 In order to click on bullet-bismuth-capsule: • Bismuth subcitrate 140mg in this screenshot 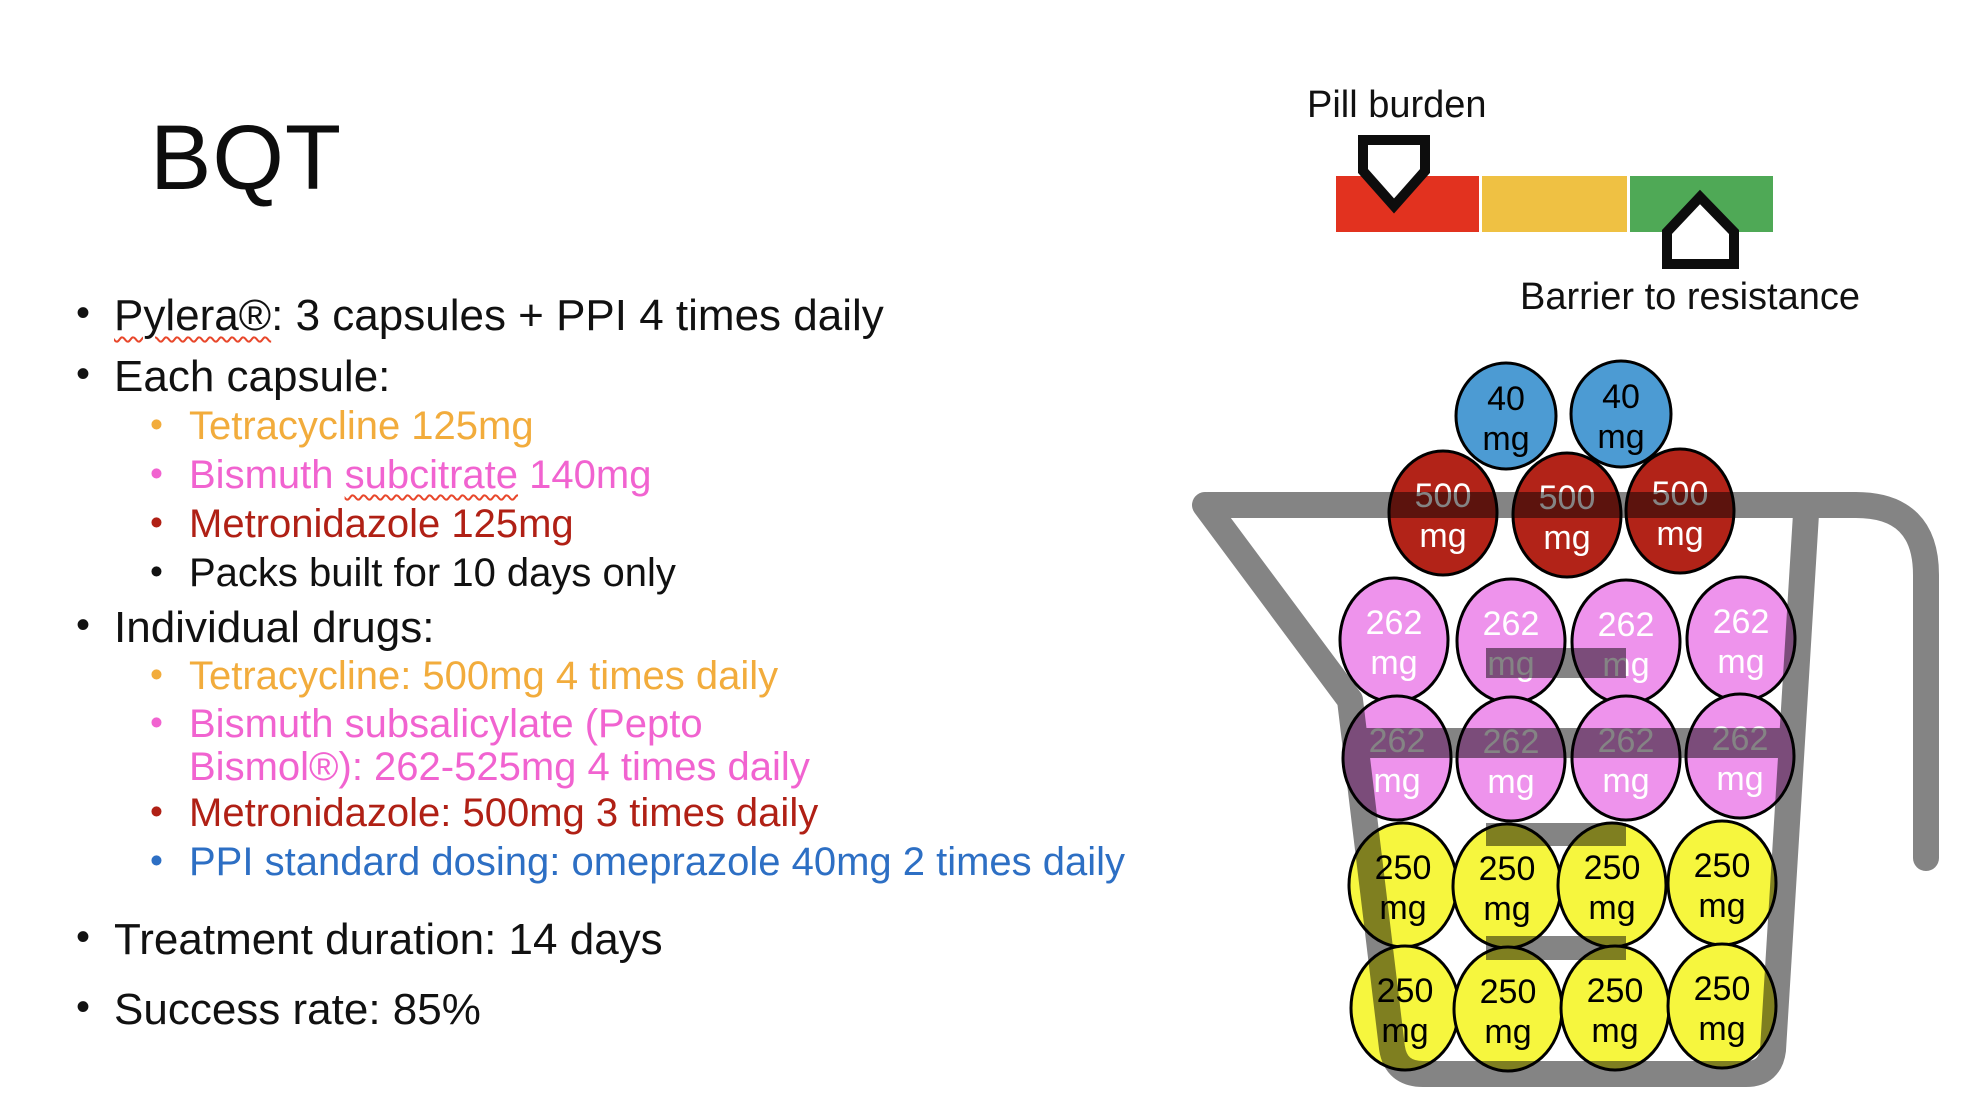, I will do `click(400, 475)`.